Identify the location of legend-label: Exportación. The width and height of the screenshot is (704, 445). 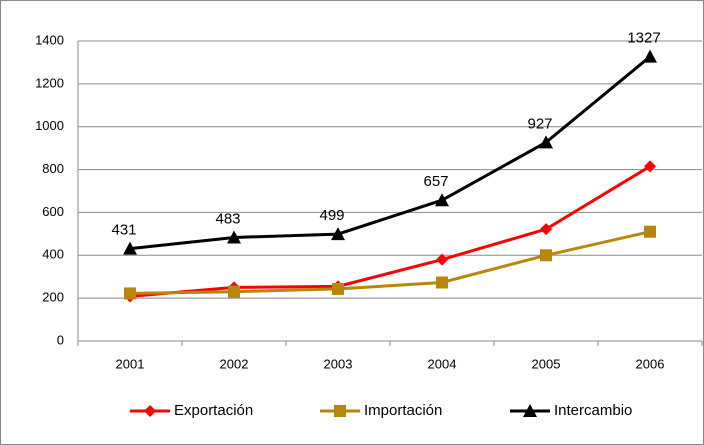
(213, 410).